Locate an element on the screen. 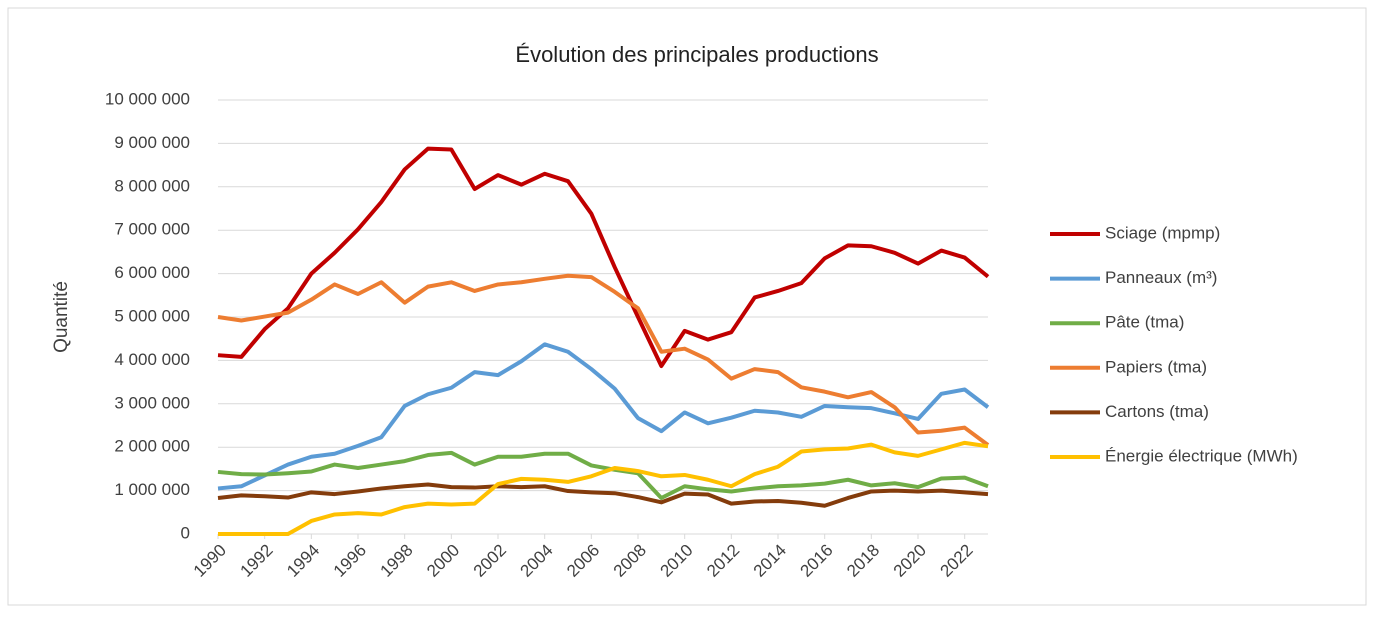  y-tick-label: 10 000 000 is located at coordinates (147, 98).